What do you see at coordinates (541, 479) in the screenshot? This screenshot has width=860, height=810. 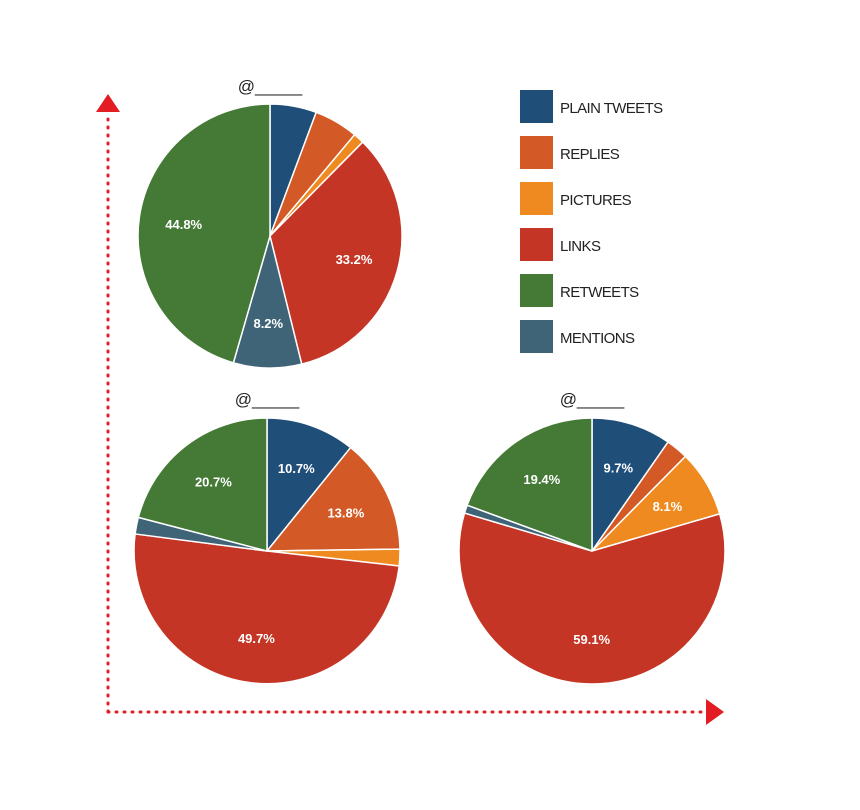 I see `slice-label: 19.4%` at bounding box center [541, 479].